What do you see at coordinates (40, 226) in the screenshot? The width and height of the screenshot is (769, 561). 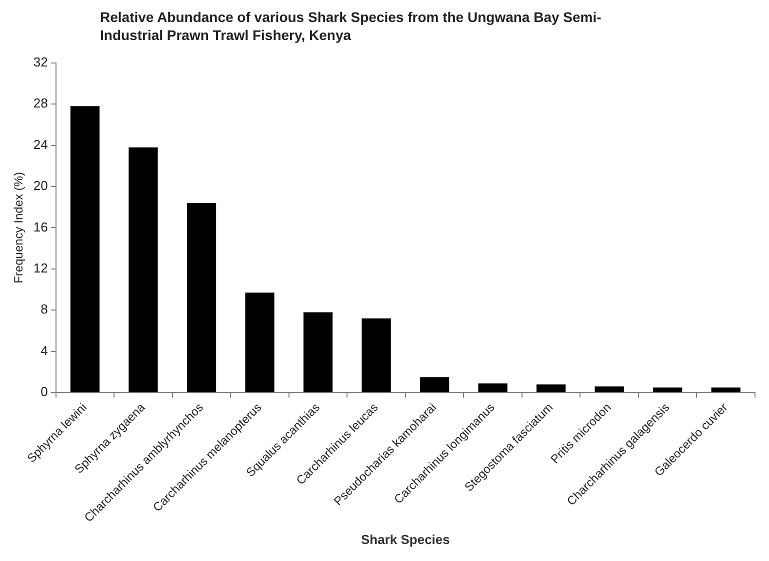 I see `y-tick-label: 16` at bounding box center [40, 226].